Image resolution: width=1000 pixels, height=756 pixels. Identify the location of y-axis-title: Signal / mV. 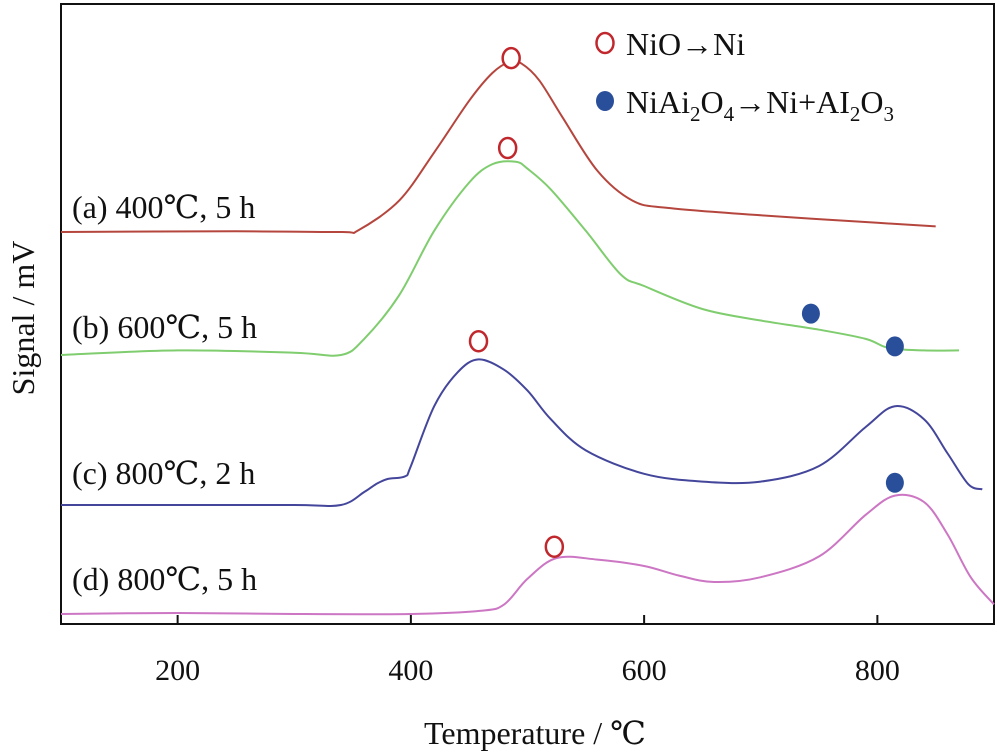
(23, 318).